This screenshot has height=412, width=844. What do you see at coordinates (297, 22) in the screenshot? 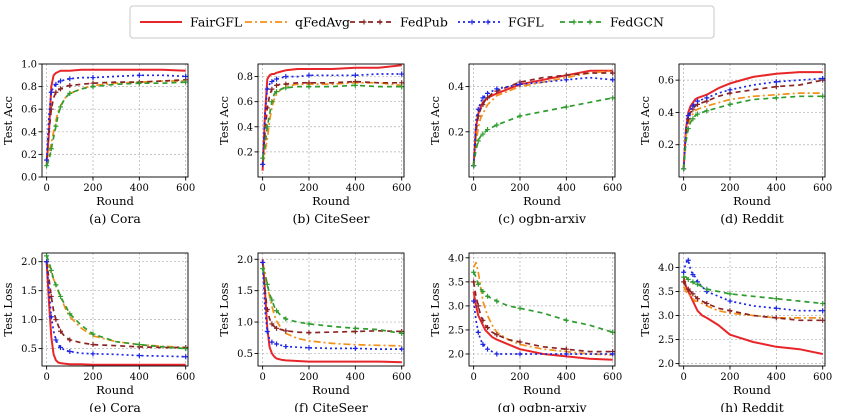
I see `legend-item-qfedavg: qFedAvg` at bounding box center [297, 22].